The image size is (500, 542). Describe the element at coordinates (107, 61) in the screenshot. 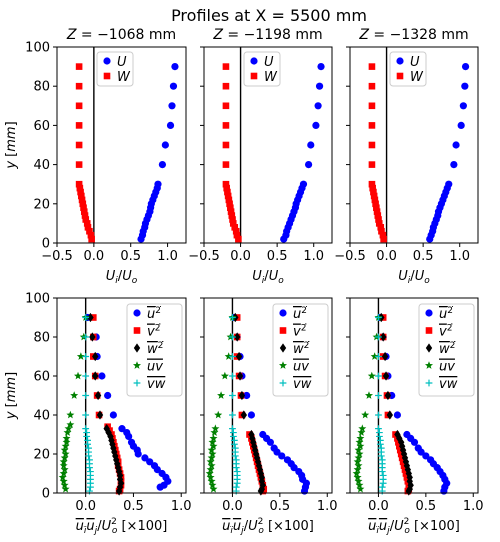

I see `legend-marker-U` at that location.